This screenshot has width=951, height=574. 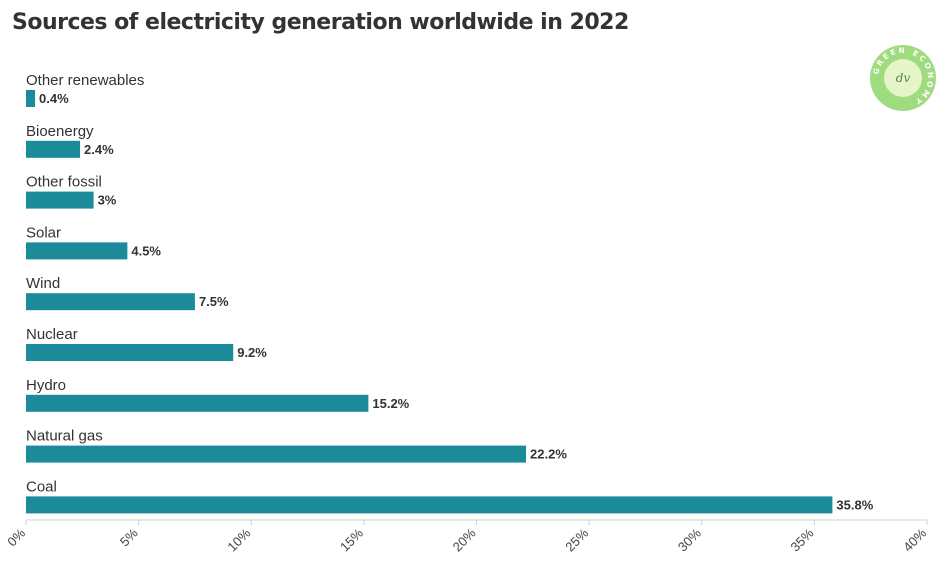 What do you see at coordinates (129, 537) in the screenshot?
I see `x-tick-label: 5%` at bounding box center [129, 537].